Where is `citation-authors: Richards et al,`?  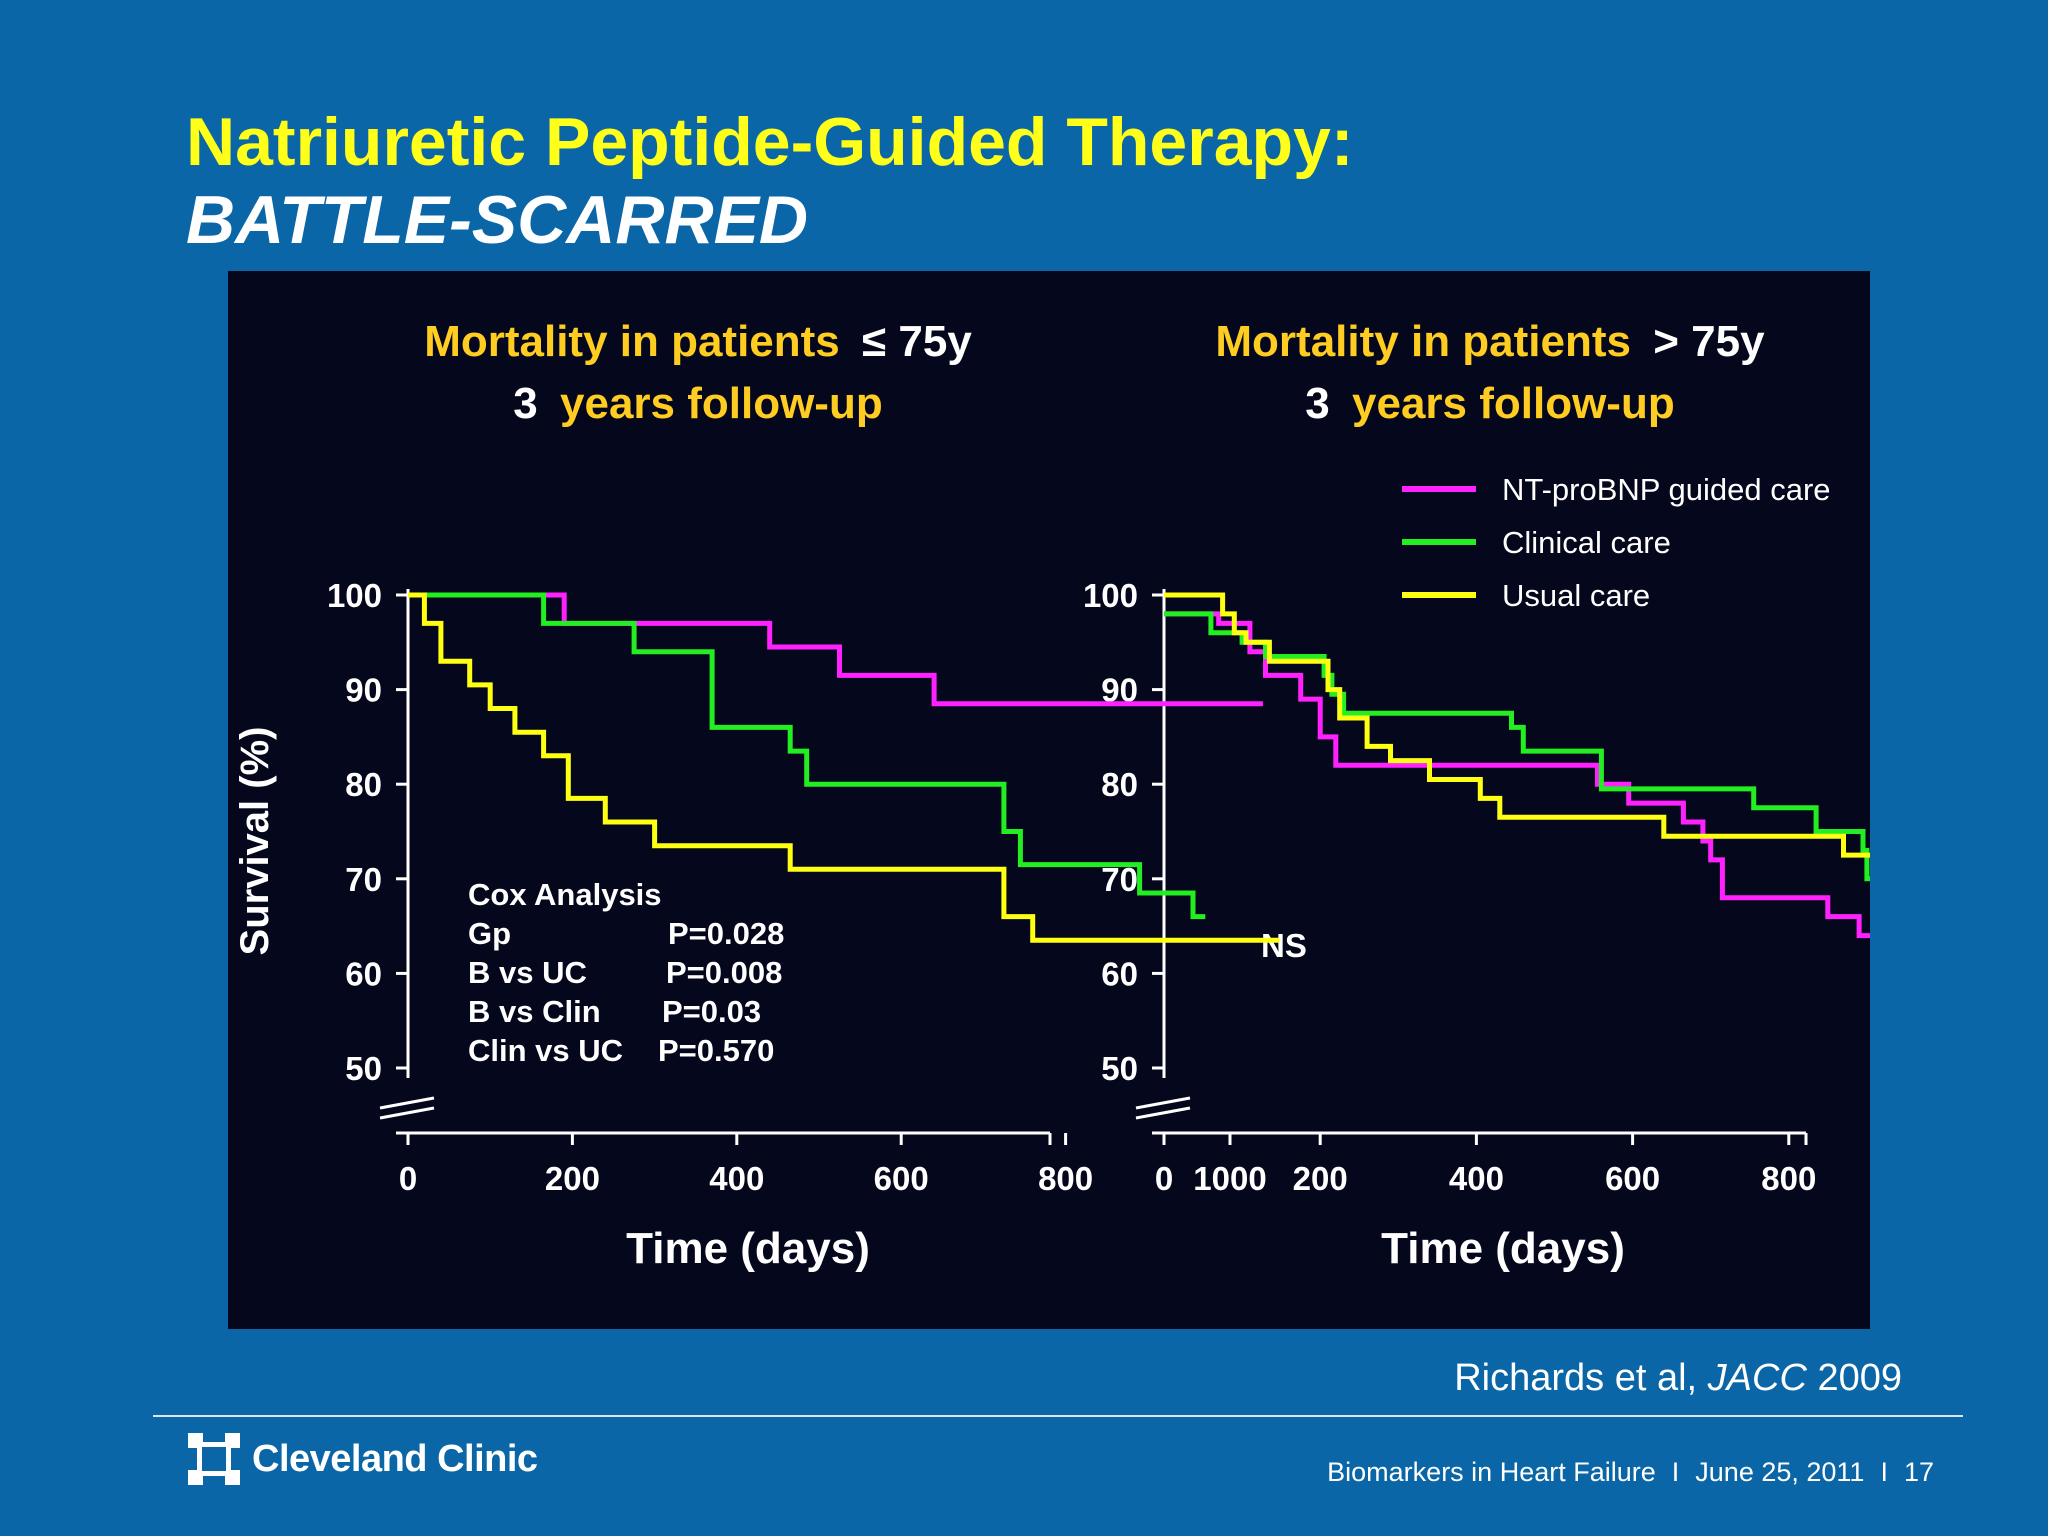 citation-authors: Richards et al, is located at coordinates (1576, 1378).